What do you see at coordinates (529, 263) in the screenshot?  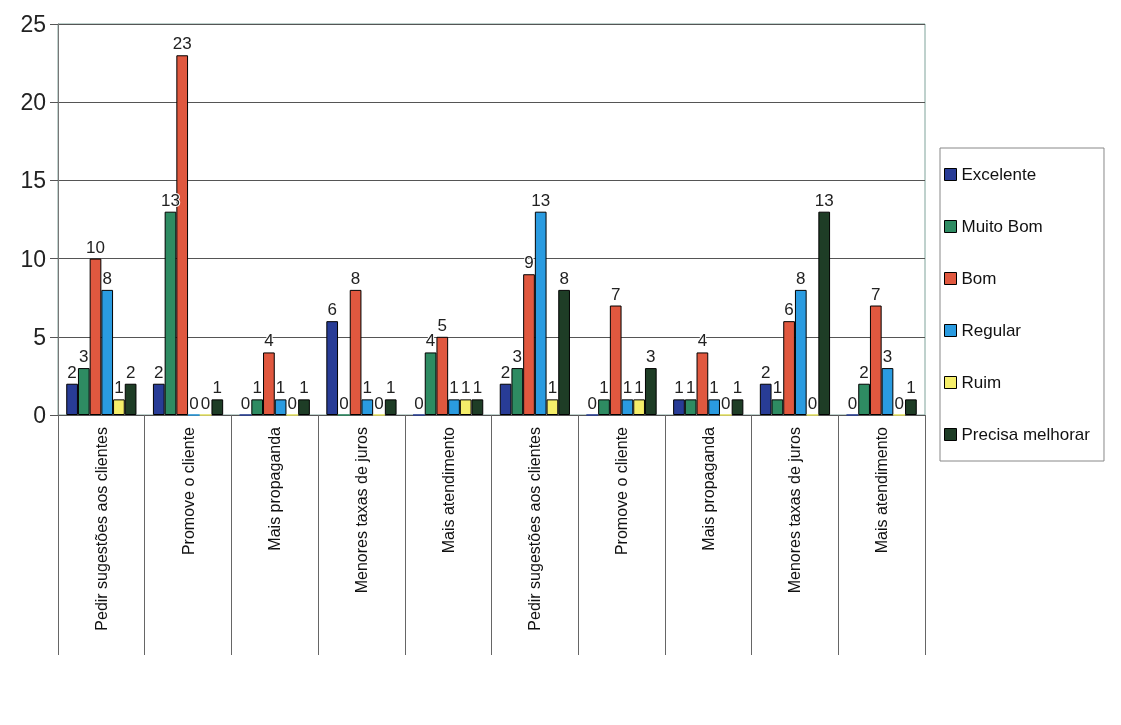 I see `data-label: 9` at bounding box center [529, 263].